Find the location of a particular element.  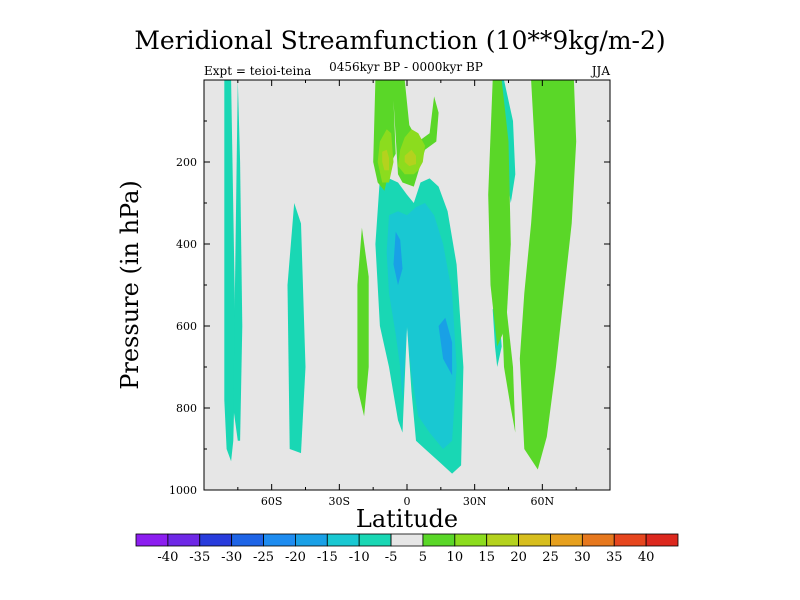

colorbar-label: 5 is located at coordinates (423, 557).